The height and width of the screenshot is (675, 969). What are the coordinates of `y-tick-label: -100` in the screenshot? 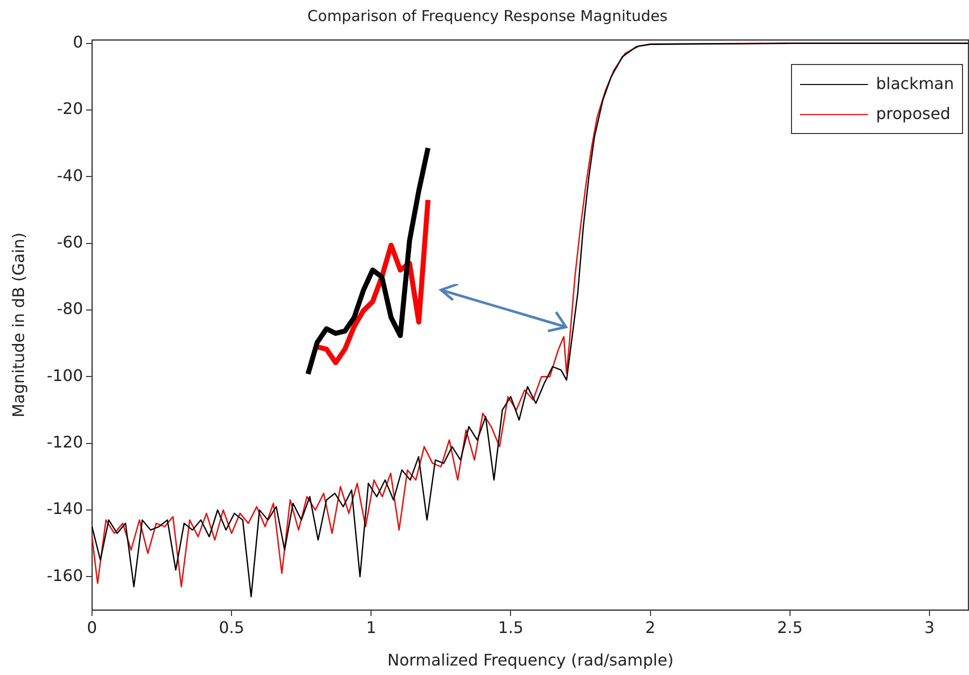 It's located at (64, 375).